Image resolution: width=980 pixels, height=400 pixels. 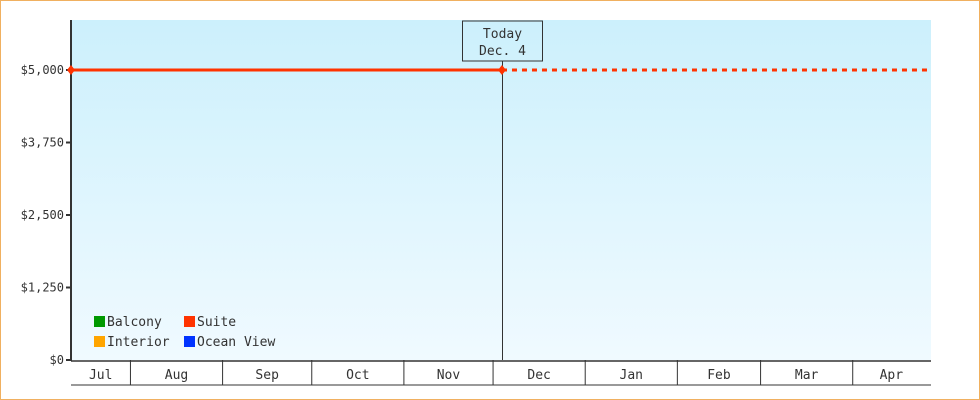 What do you see at coordinates (134, 322) in the screenshot?
I see `legend-label: Balcony` at bounding box center [134, 322].